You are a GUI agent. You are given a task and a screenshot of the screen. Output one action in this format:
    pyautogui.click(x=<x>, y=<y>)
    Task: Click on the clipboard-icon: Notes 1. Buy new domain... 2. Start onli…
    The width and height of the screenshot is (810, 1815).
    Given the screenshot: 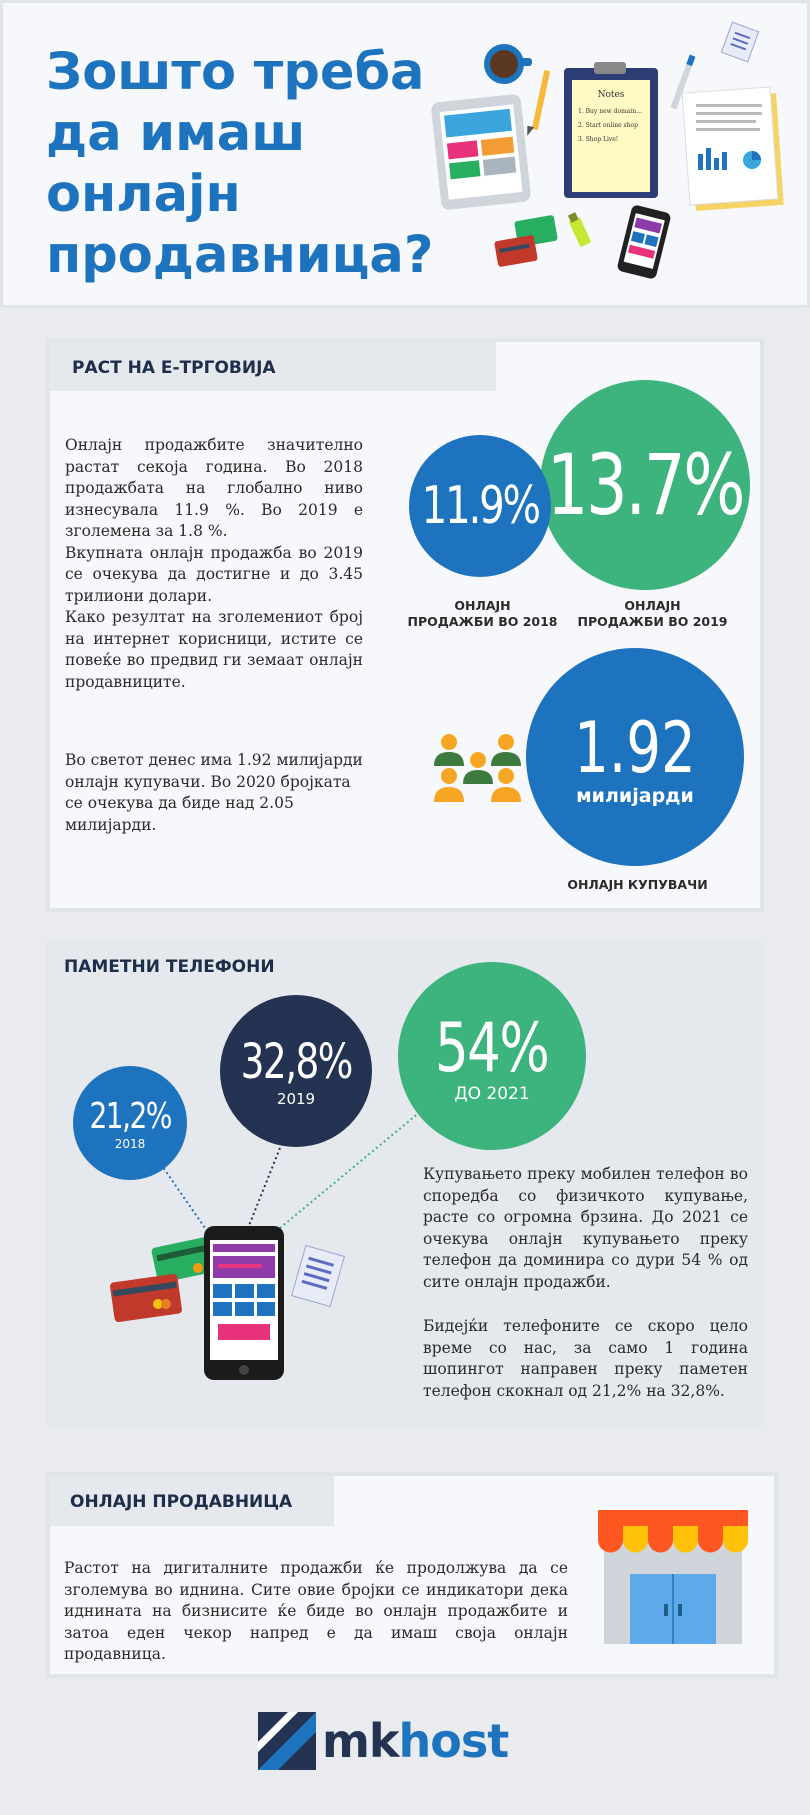 What is the action you would take?
    pyautogui.click(x=611, y=130)
    